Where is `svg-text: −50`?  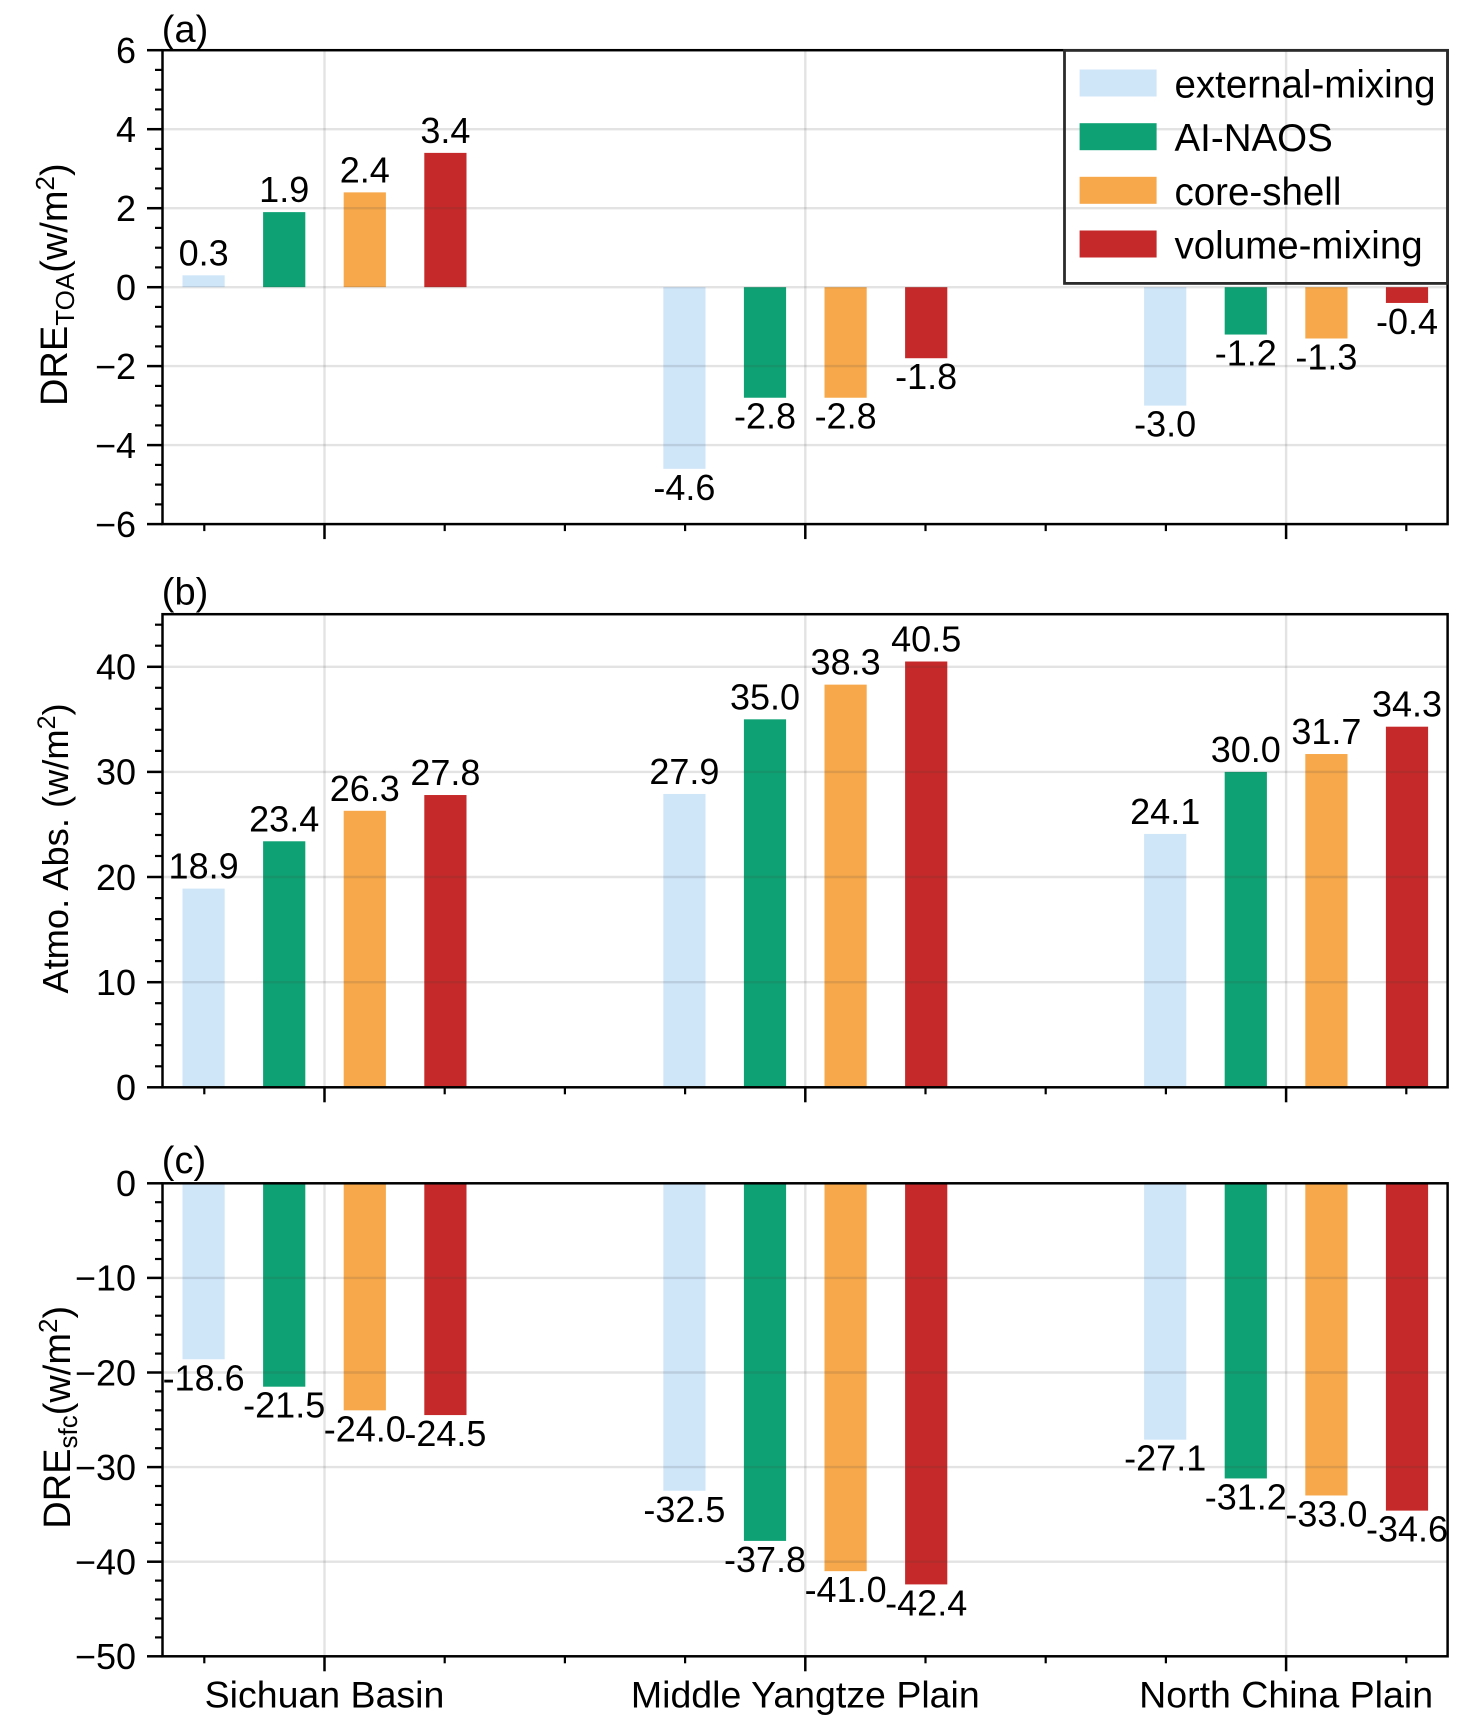
svg-text: −50 is located at coordinates (105, 1656).